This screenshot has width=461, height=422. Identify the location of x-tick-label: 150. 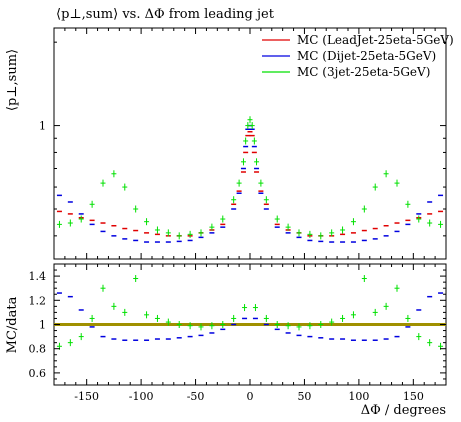
(413, 396).